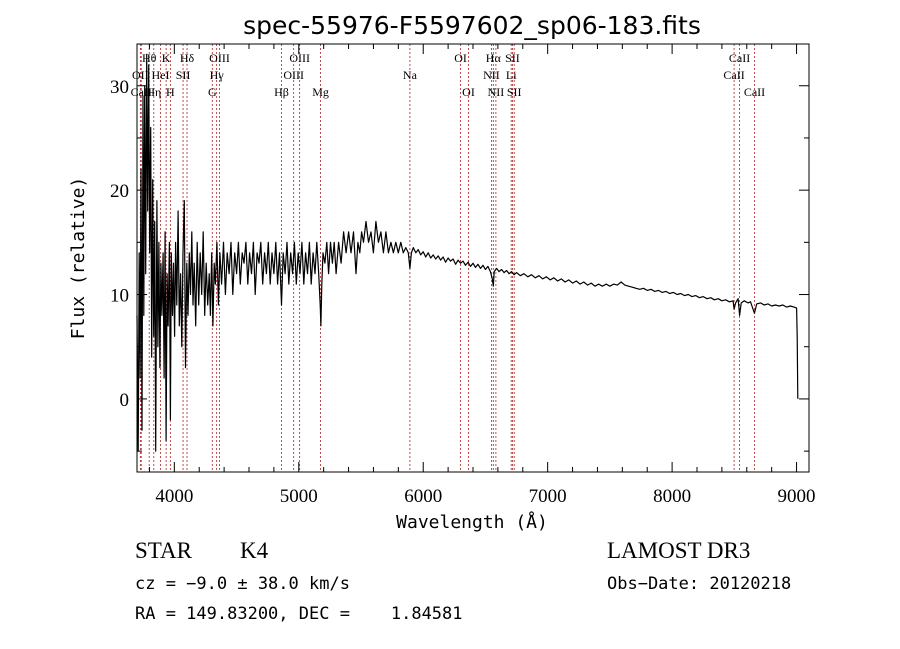 The width and height of the screenshot is (900, 649). Describe the element at coordinates (166, 58) in the screenshot. I see `spectral-line-label: K` at that location.